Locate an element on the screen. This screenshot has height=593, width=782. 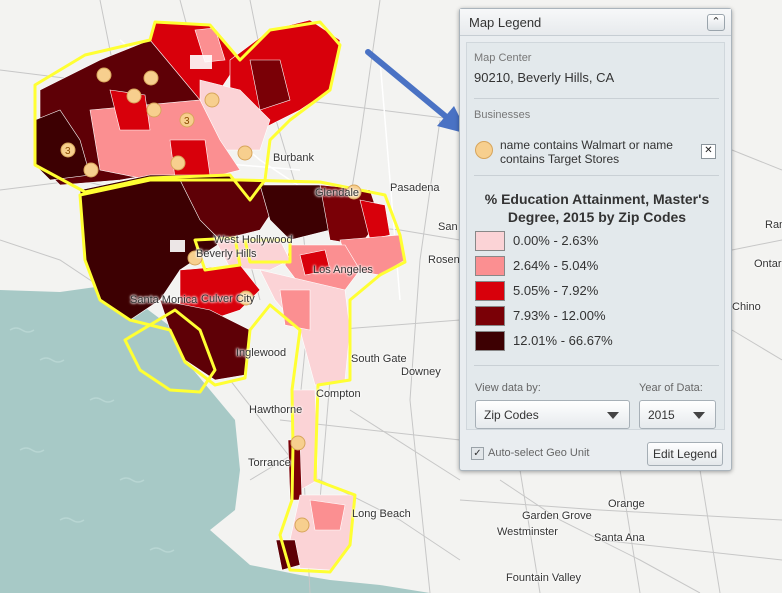
city-label: Downey is located at coordinates (421, 372).